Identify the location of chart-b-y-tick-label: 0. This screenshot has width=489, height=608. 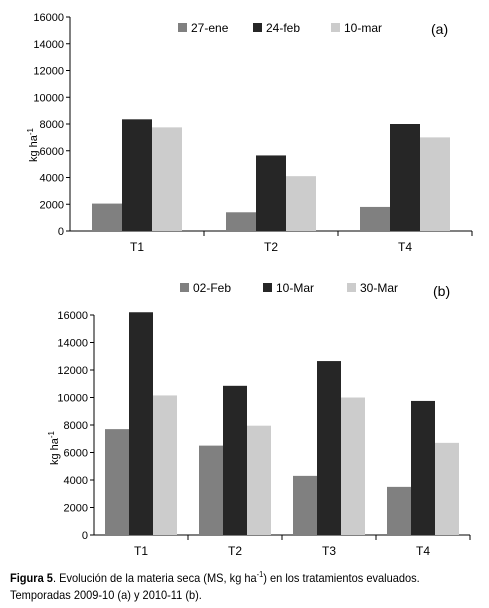
(85, 536).